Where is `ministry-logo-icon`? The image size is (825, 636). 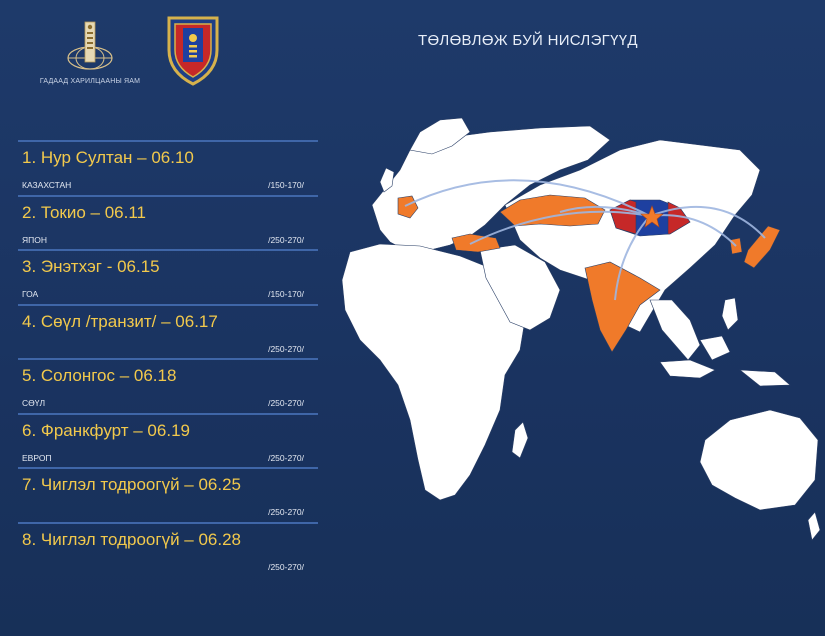
ministry-logo-icon is located at coordinates (90, 45).